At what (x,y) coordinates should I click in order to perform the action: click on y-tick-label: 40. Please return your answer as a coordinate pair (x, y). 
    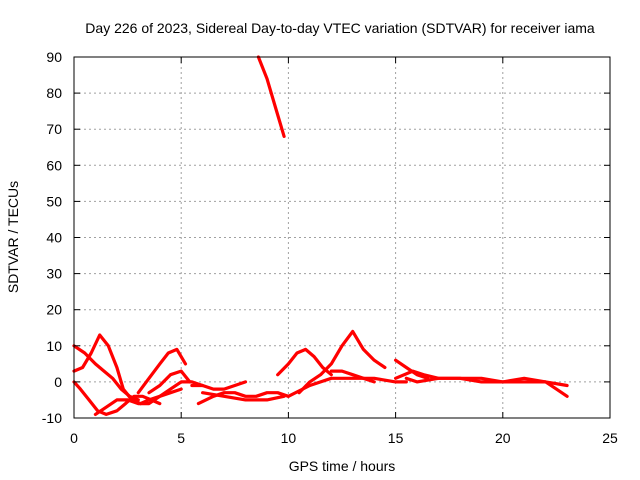
    Looking at the image, I should click on (54, 238).